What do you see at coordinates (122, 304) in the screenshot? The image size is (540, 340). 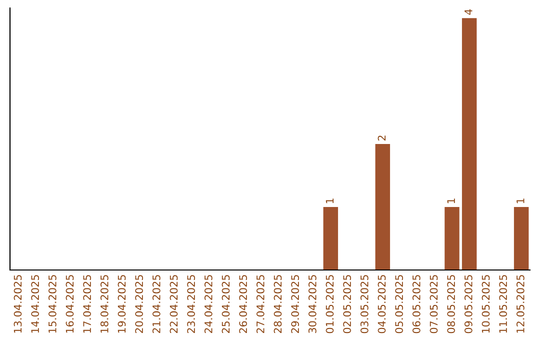 I see `x-tick-label: 19.04.2025` at bounding box center [122, 304].